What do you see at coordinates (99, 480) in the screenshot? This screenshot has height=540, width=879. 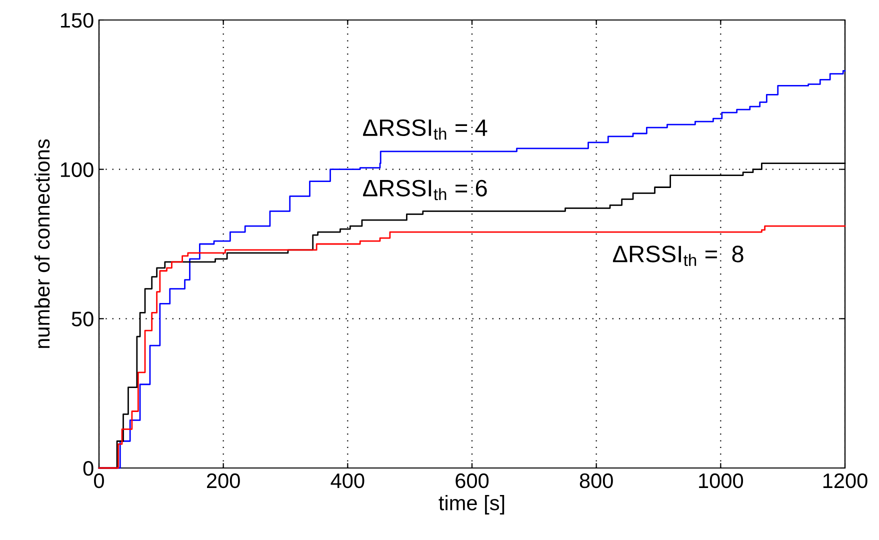 I see `x-tick-label: 0` at bounding box center [99, 480].